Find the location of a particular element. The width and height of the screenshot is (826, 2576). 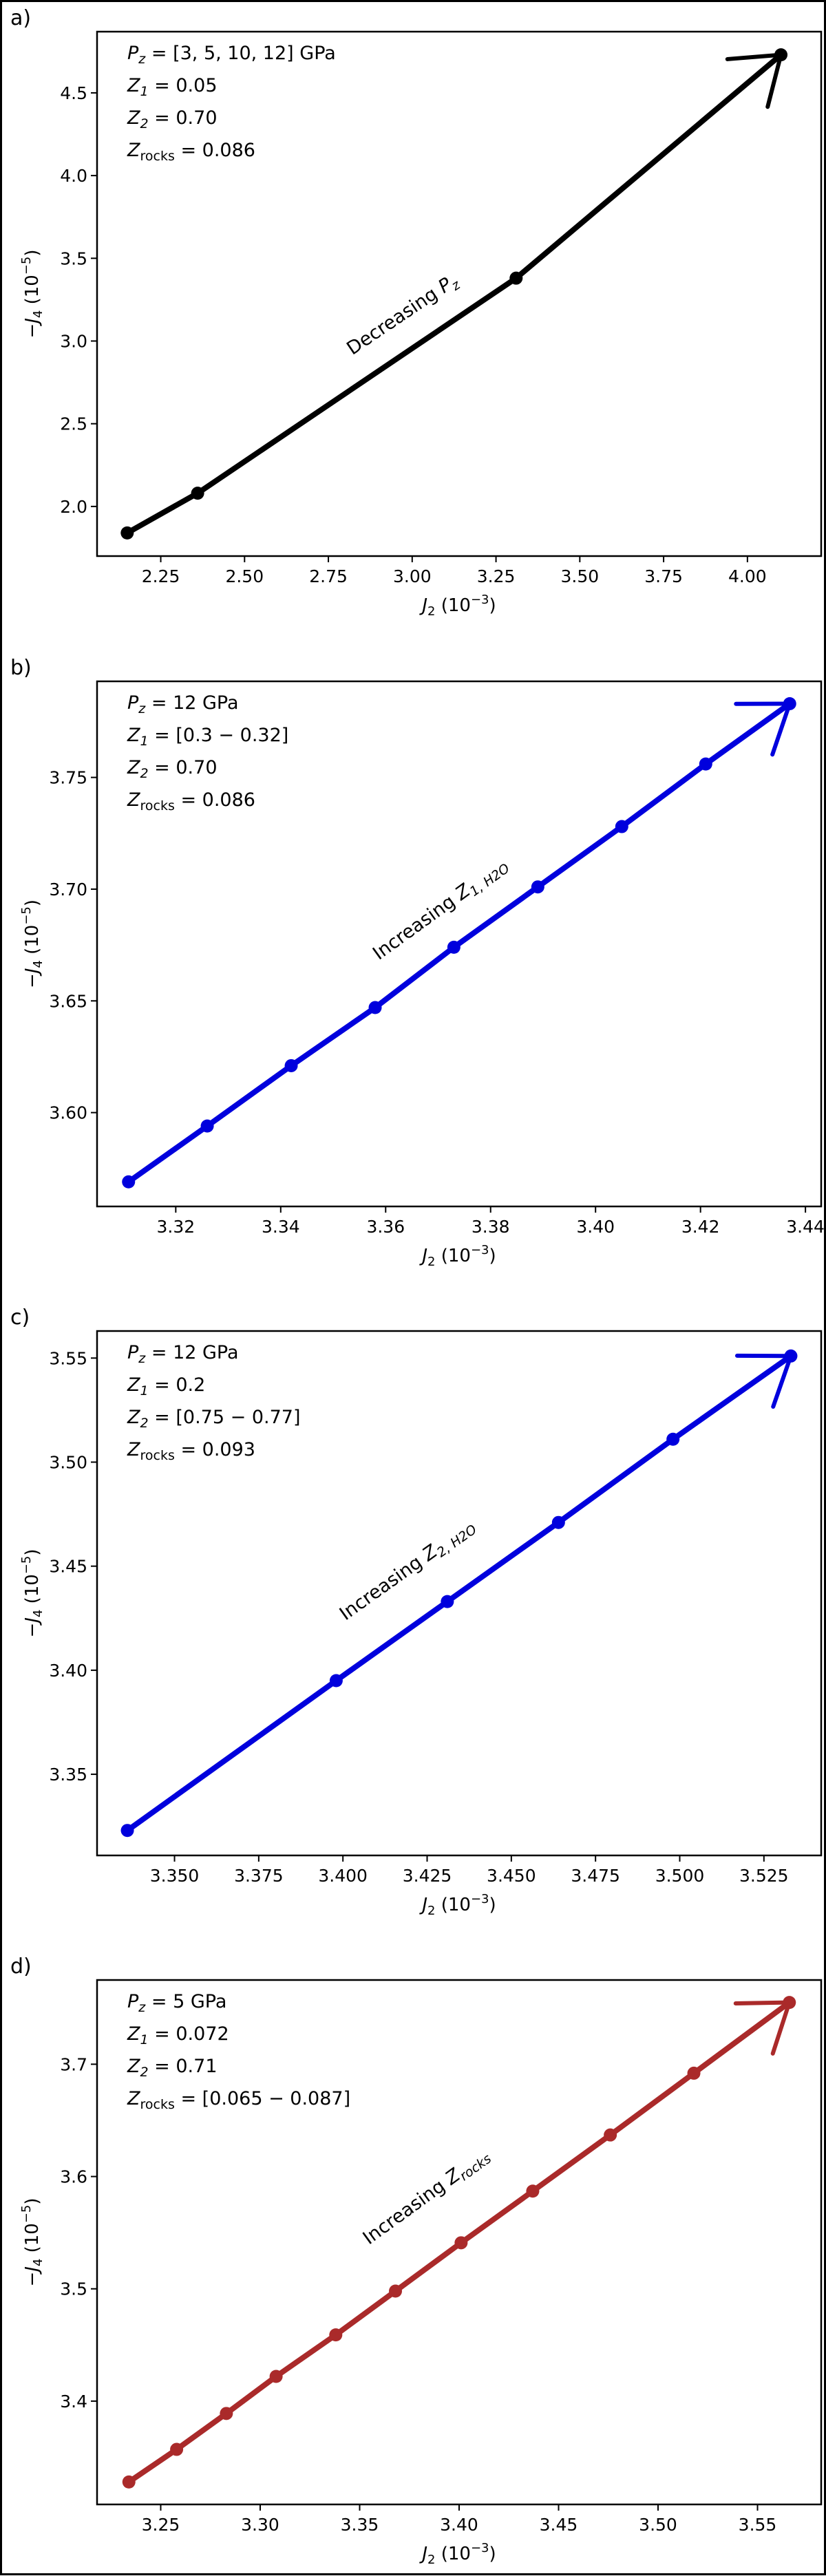

x-tick-label: 3.375 is located at coordinates (259, 1876).